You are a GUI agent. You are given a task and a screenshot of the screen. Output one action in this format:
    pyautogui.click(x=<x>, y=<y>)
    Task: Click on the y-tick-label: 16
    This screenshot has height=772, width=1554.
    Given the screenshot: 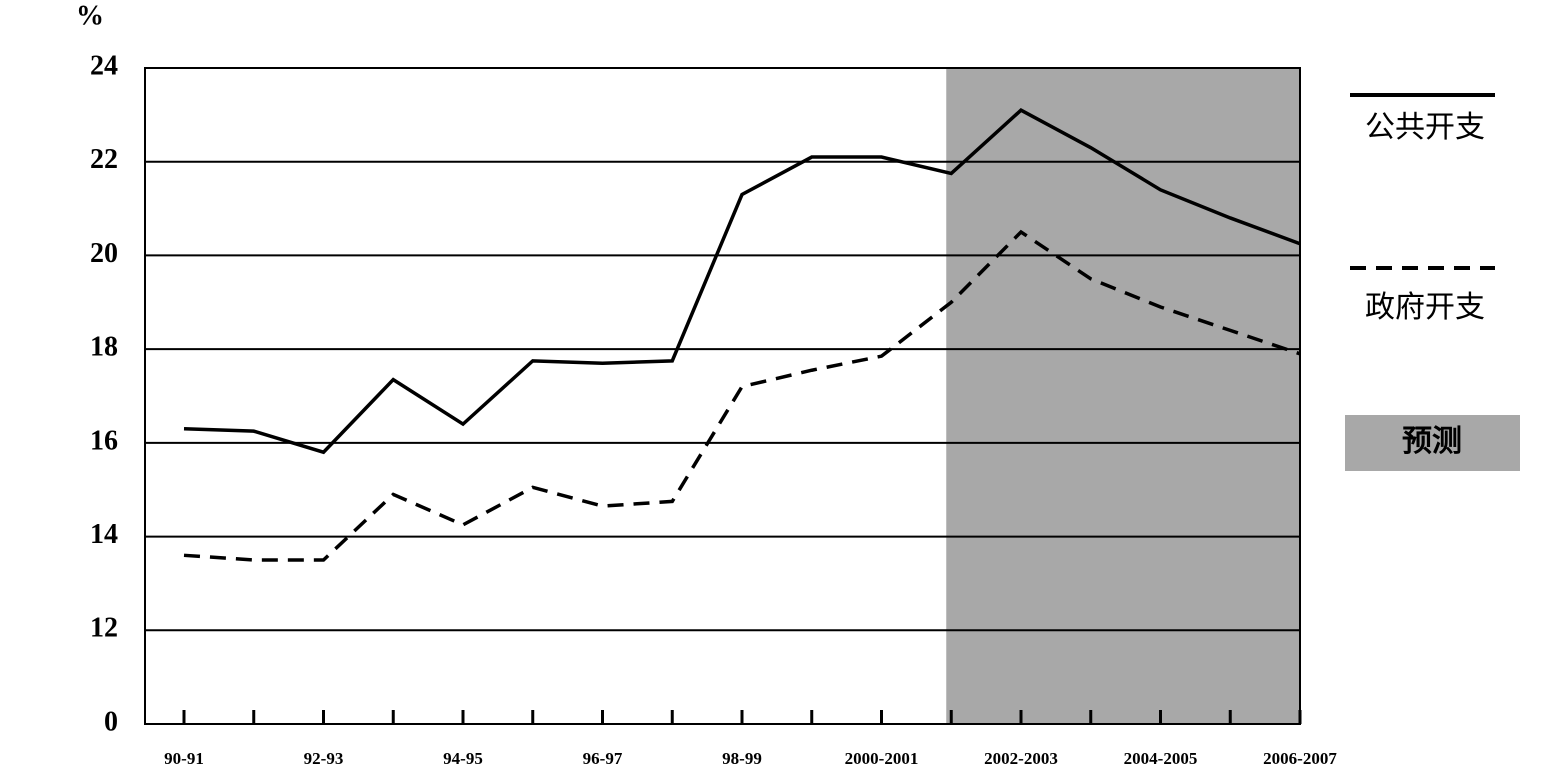 What is the action you would take?
    pyautogui.click(x=104, y=440)
    